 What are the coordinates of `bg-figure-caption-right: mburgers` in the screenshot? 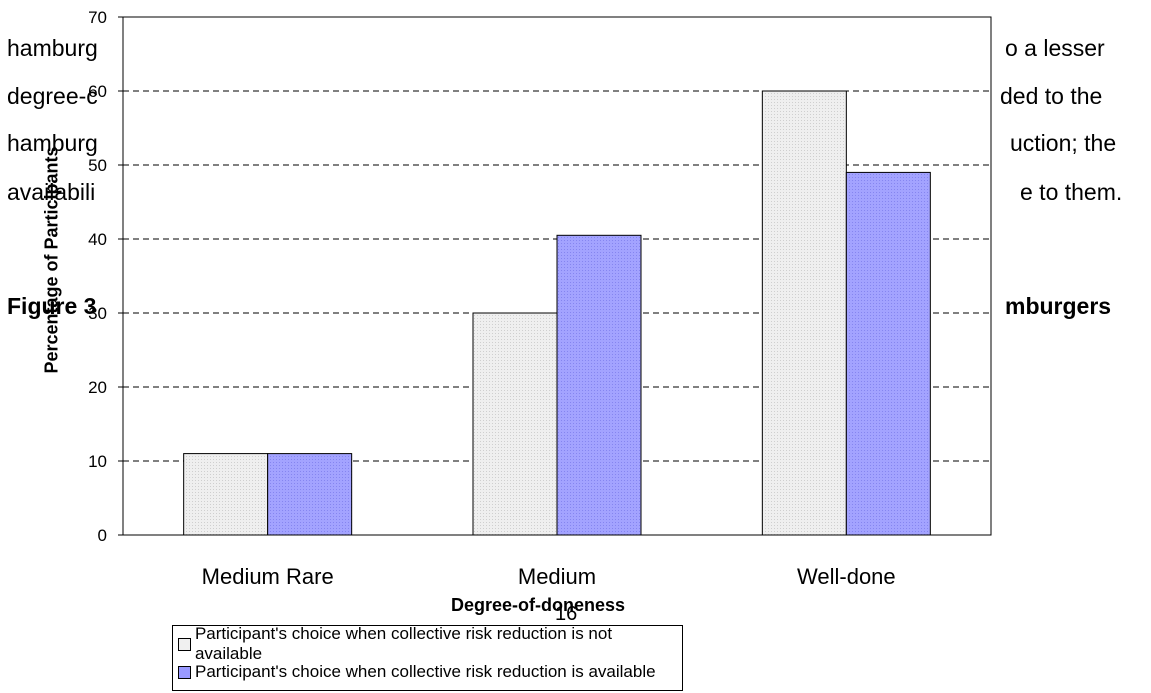 It's located at (1058, 306).